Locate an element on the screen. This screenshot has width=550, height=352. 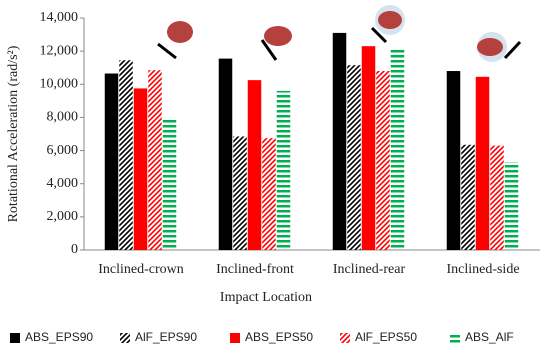
legend-label: AlF_EPS50 is located at coordinates (386, 337).